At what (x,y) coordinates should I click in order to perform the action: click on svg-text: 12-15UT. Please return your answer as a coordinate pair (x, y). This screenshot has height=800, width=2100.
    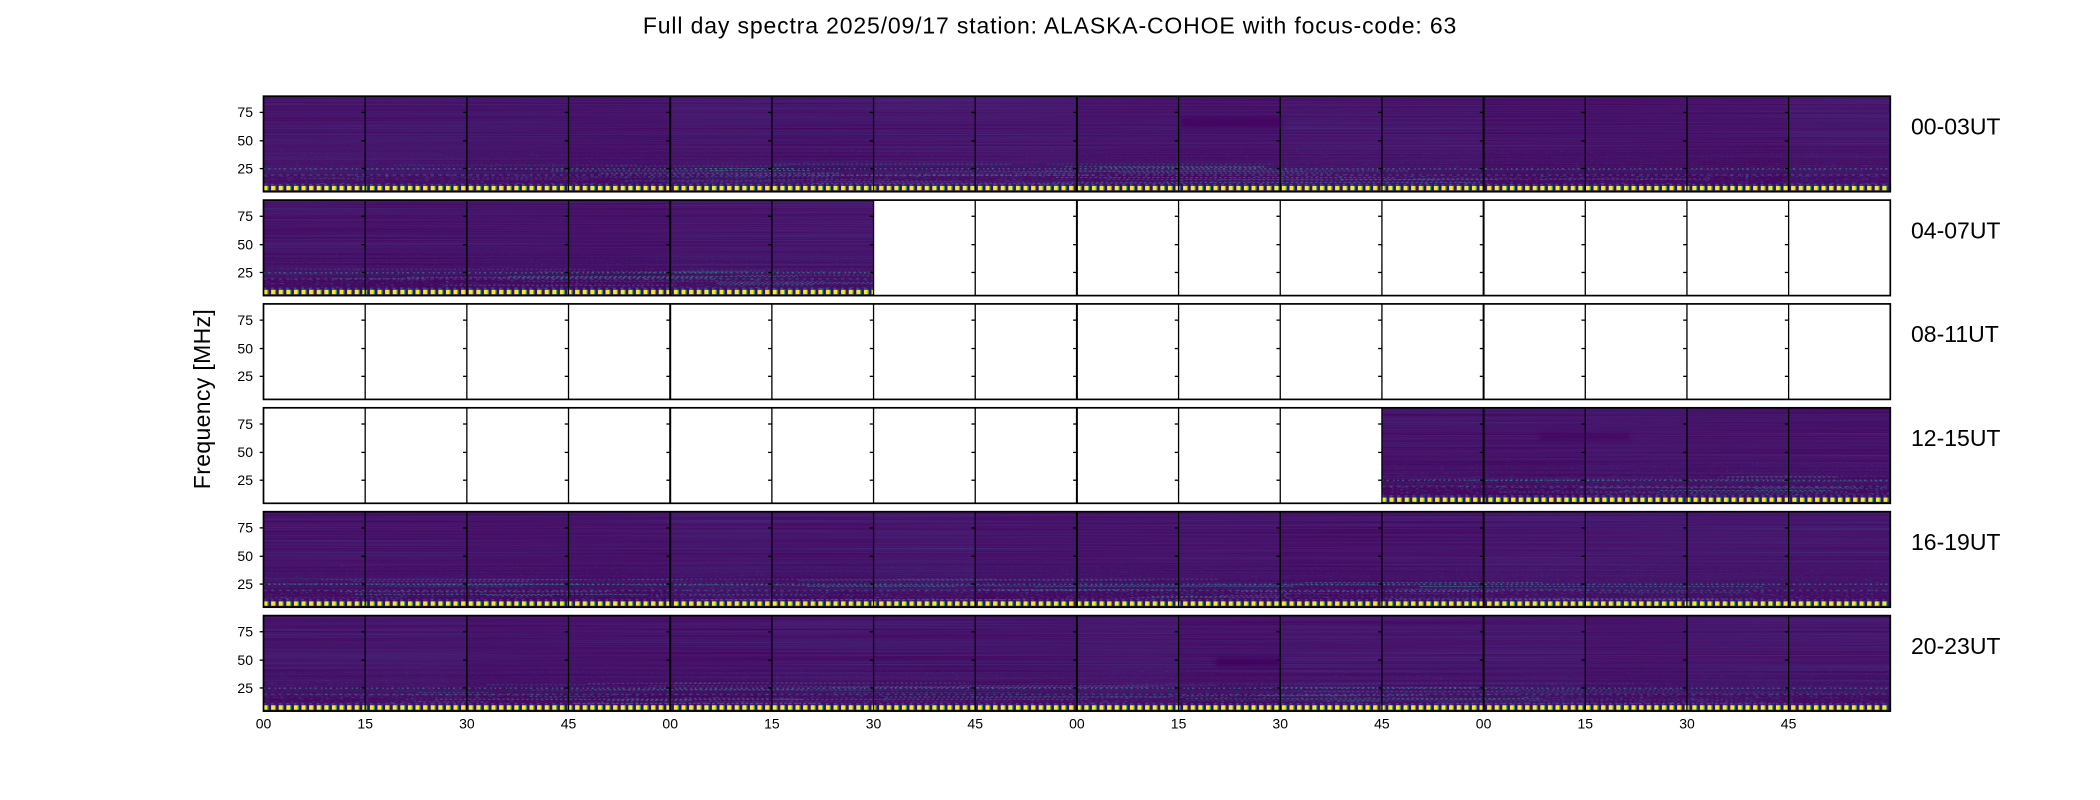
    Looking at the image, I should click on (1955, 438).